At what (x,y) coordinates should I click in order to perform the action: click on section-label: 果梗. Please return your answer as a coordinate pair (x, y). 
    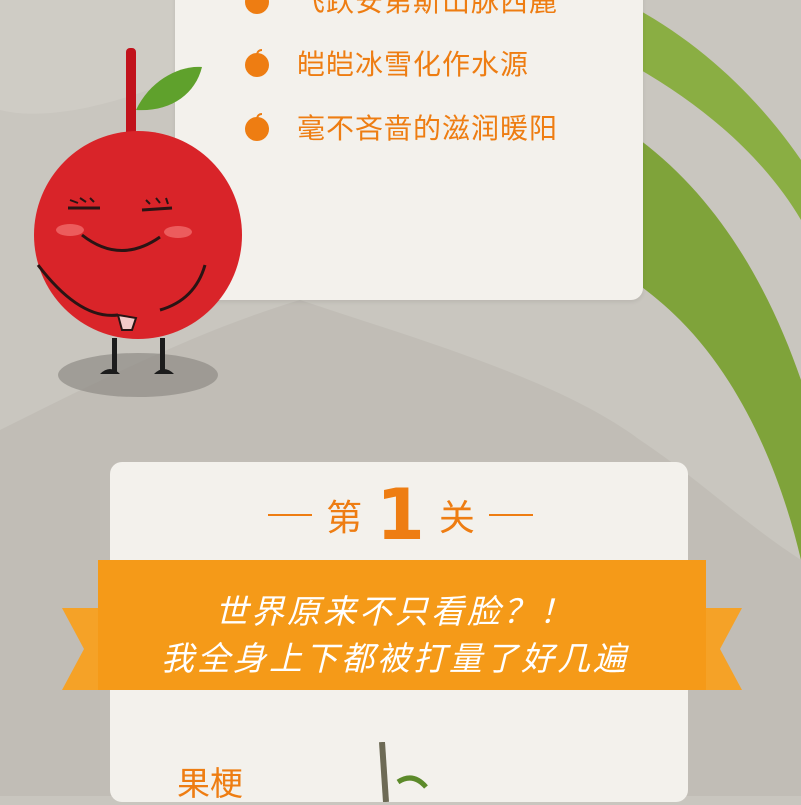
    Looking at the image, I should click on (210, 783).